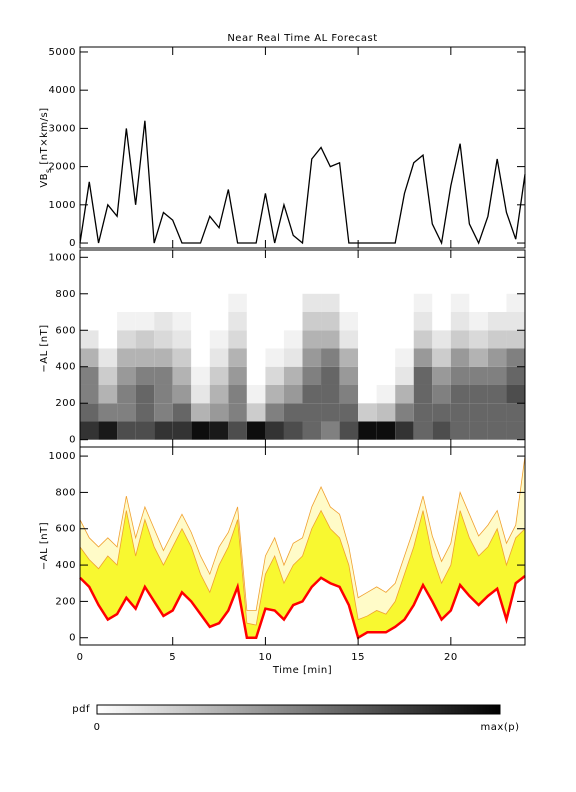 The height and width of the screenshot is (792, 576). What do you see at coordinates (48, 170) in the screenshot?
I see `y-axis-label-part: s` at bounding box center [48, 170].